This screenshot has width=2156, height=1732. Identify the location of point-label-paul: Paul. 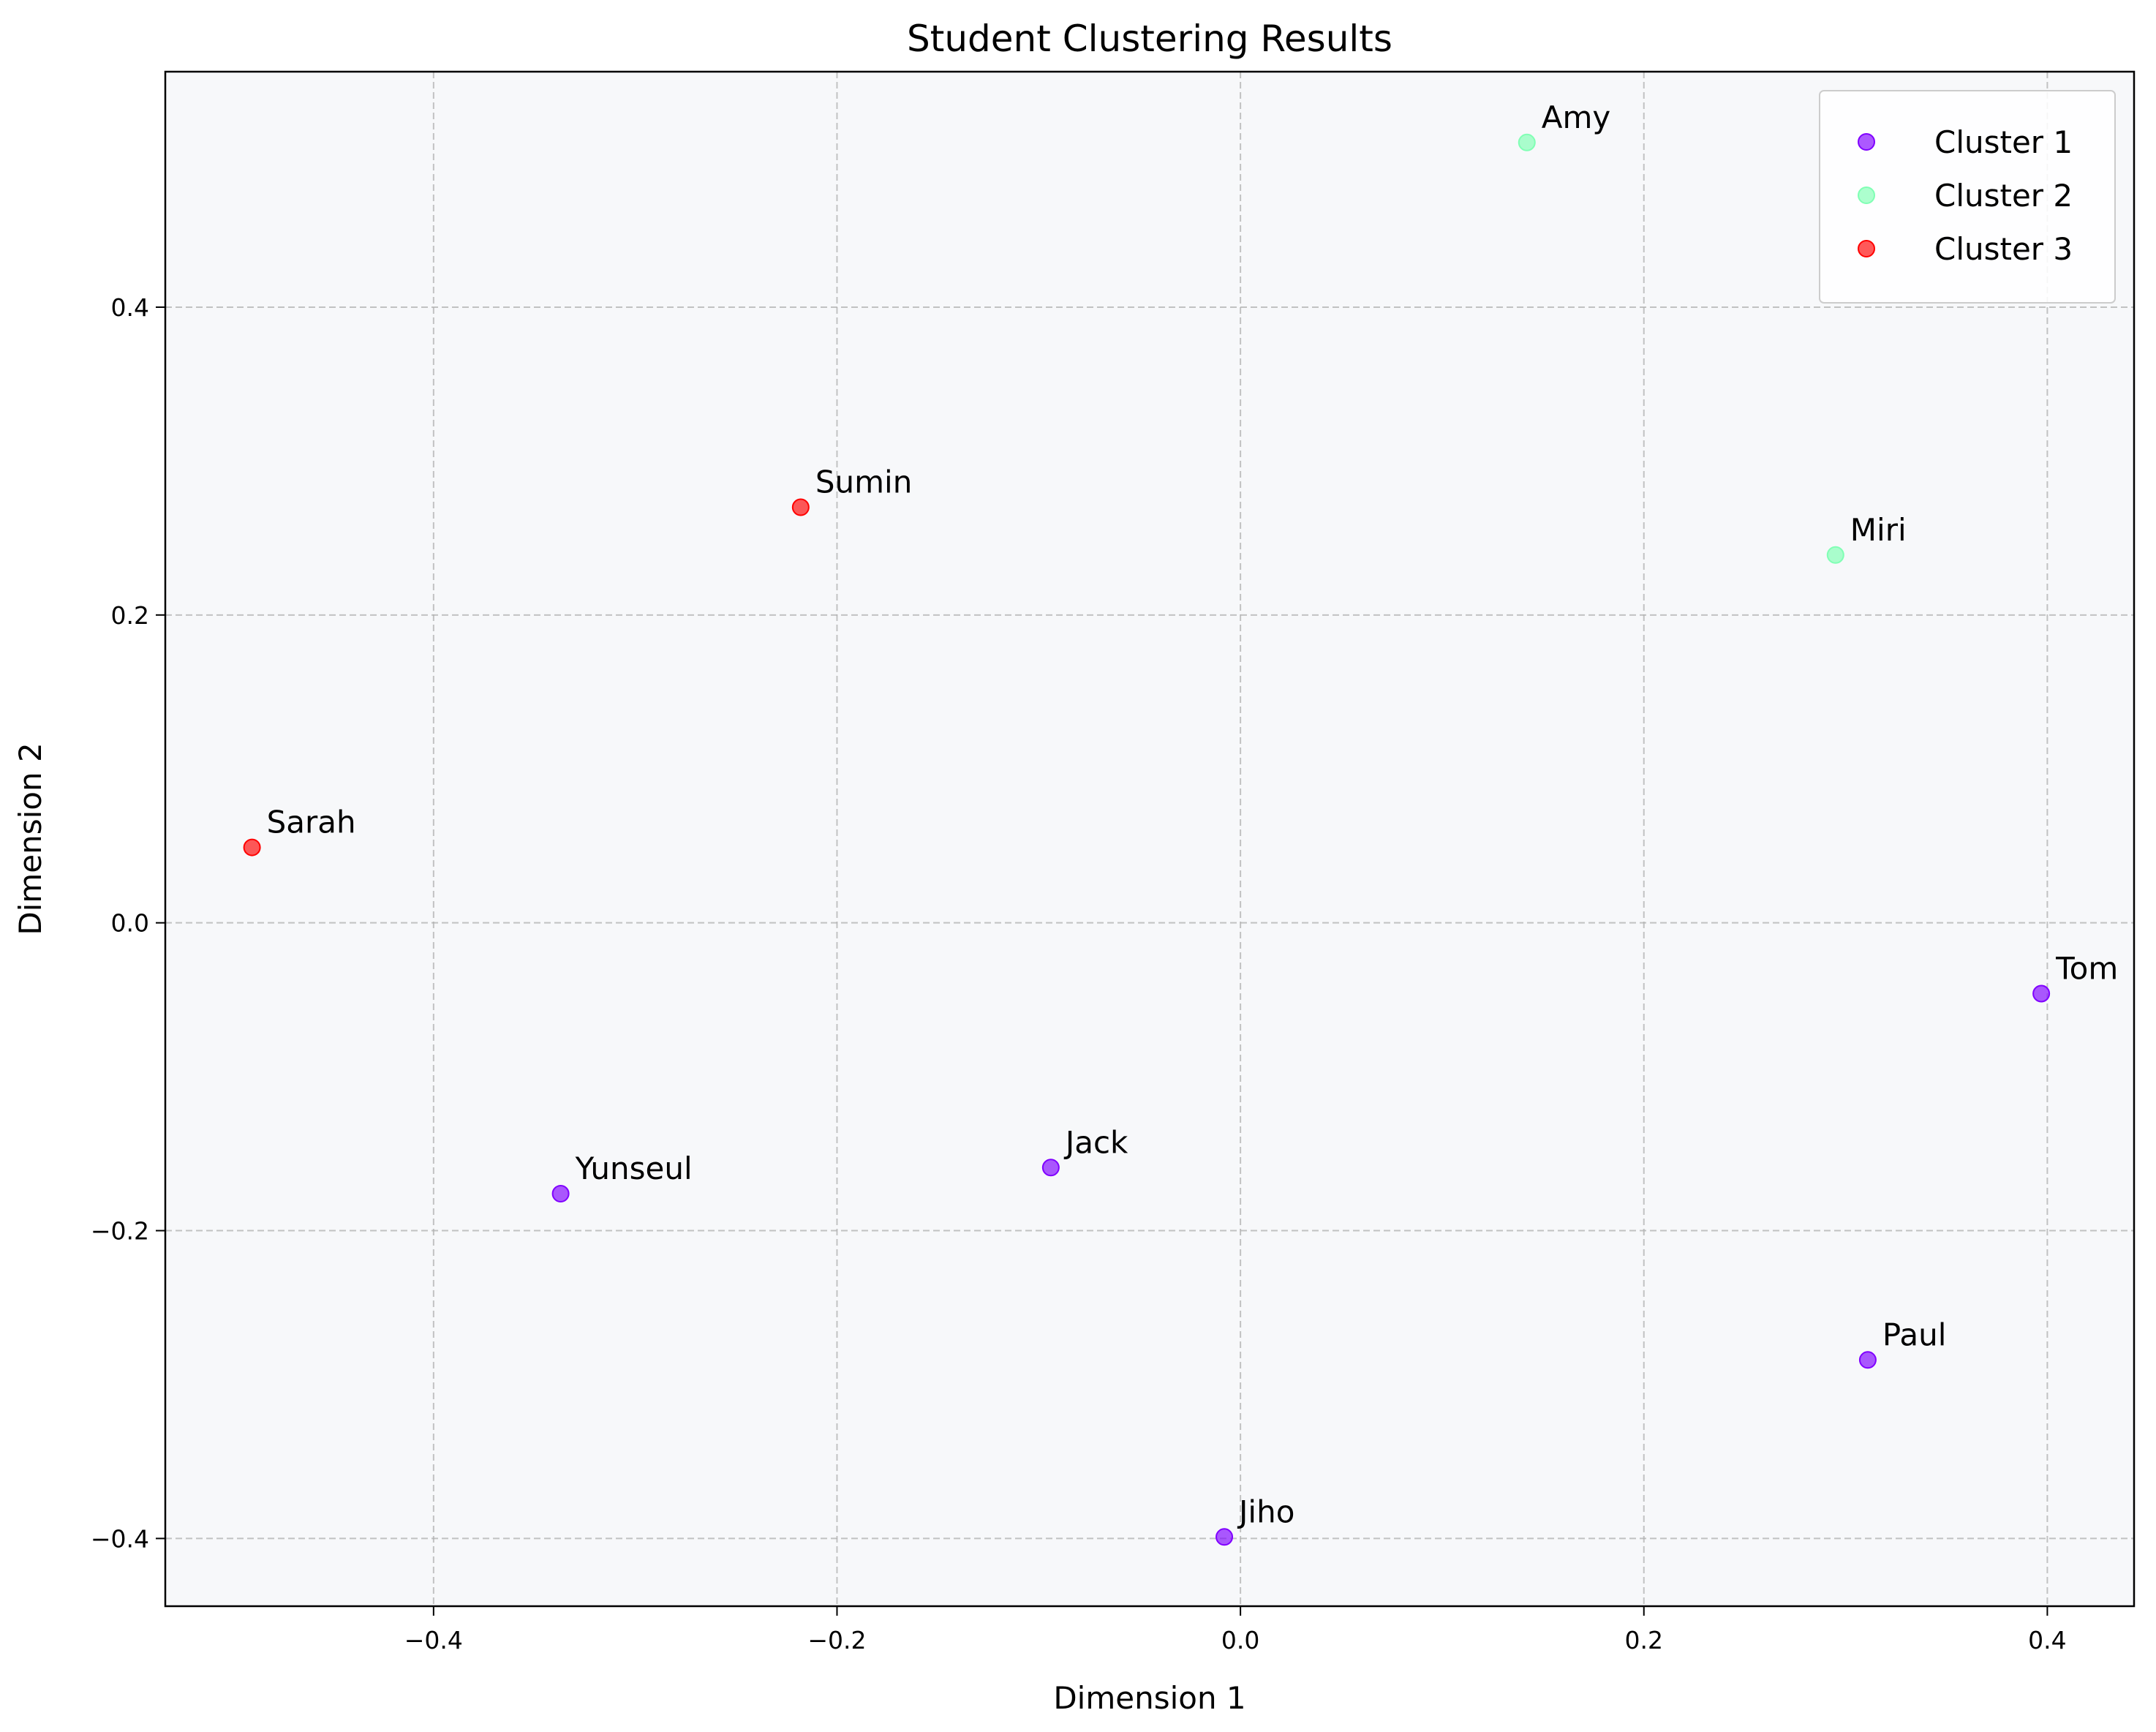
(1914, 1335).